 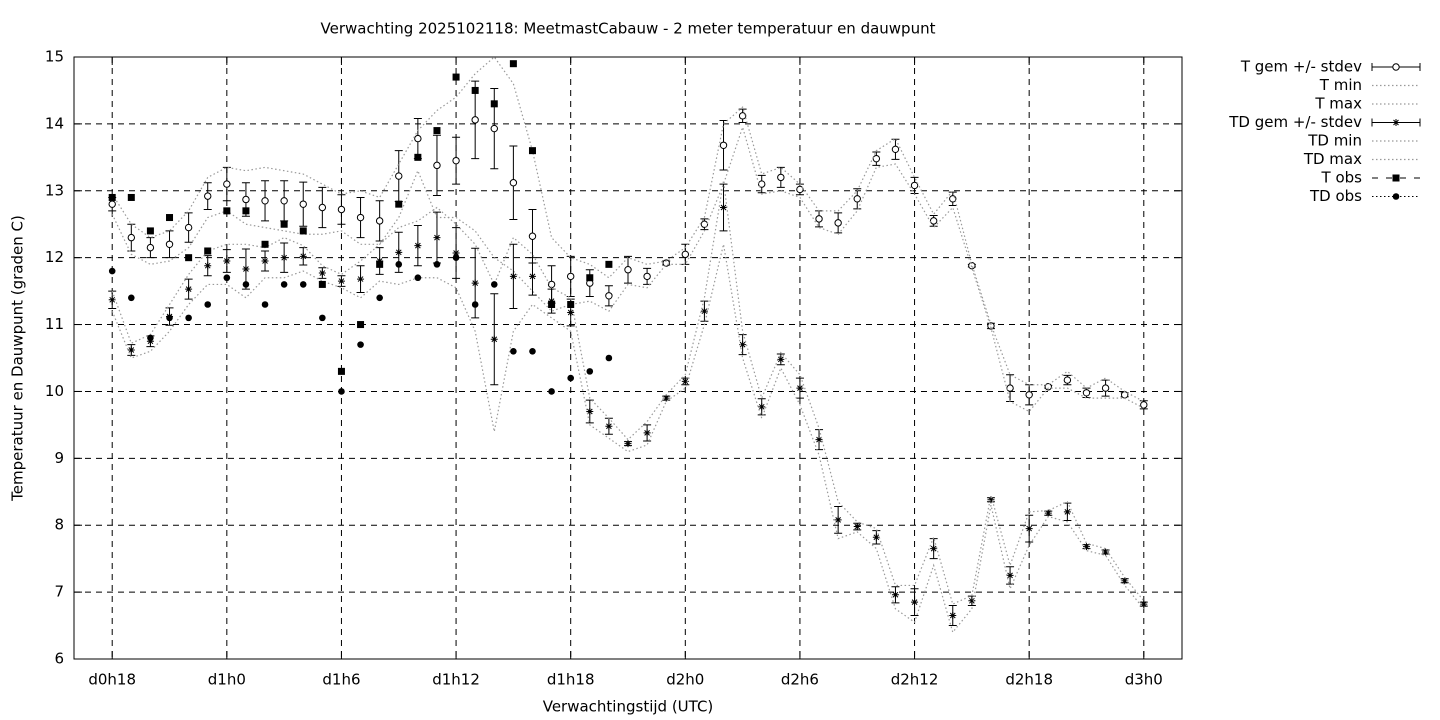 I want to click on y-tick-label: 12, so click(x=54, y=257).